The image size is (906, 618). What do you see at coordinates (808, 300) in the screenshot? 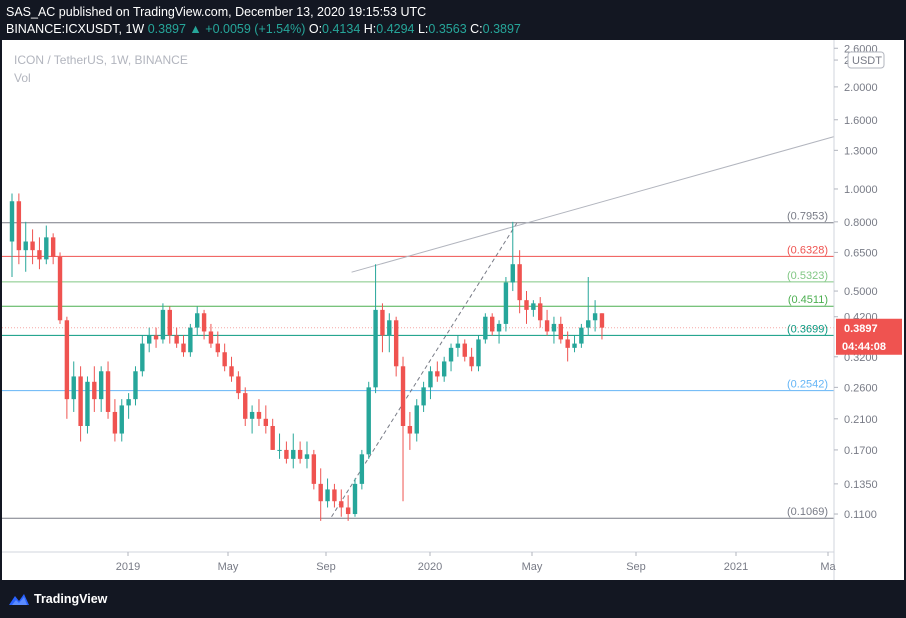
I see `level-label: (0.4511)` at bounding box center [808, 300].